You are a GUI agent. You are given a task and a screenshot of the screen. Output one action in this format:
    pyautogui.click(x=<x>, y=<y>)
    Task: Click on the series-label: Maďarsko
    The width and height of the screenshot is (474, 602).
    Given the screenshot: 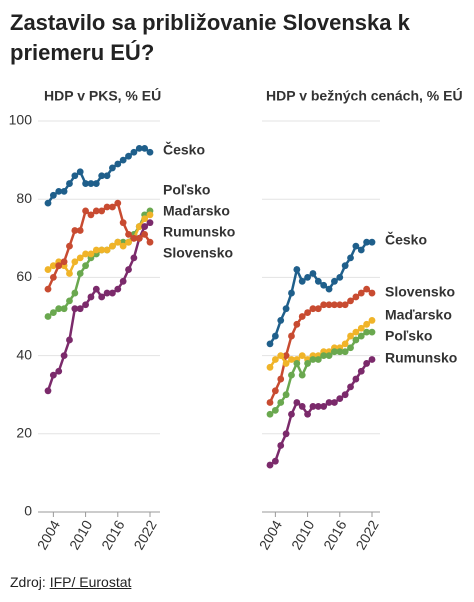 What is the action you would take?
    pyautogui.click(x=418, y=315)
    